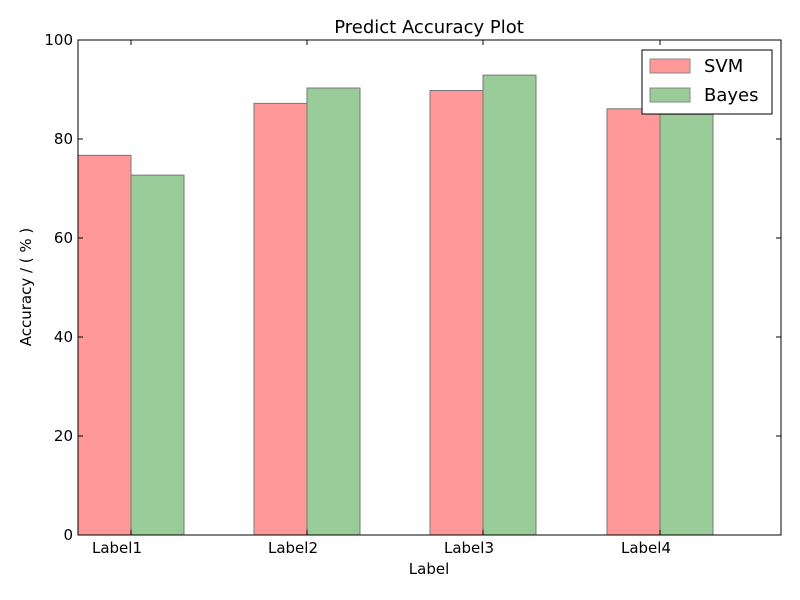 This screenshot has width=800, height=600. Describe the element at coordinates (63, 139) in the screenshot. I see `y-tick-label-80: 80` at that location.